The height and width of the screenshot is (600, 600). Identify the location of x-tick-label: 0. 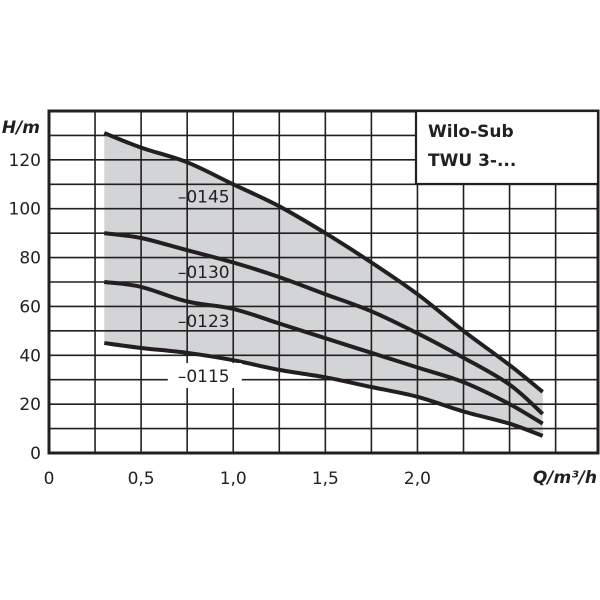
(49, 479).